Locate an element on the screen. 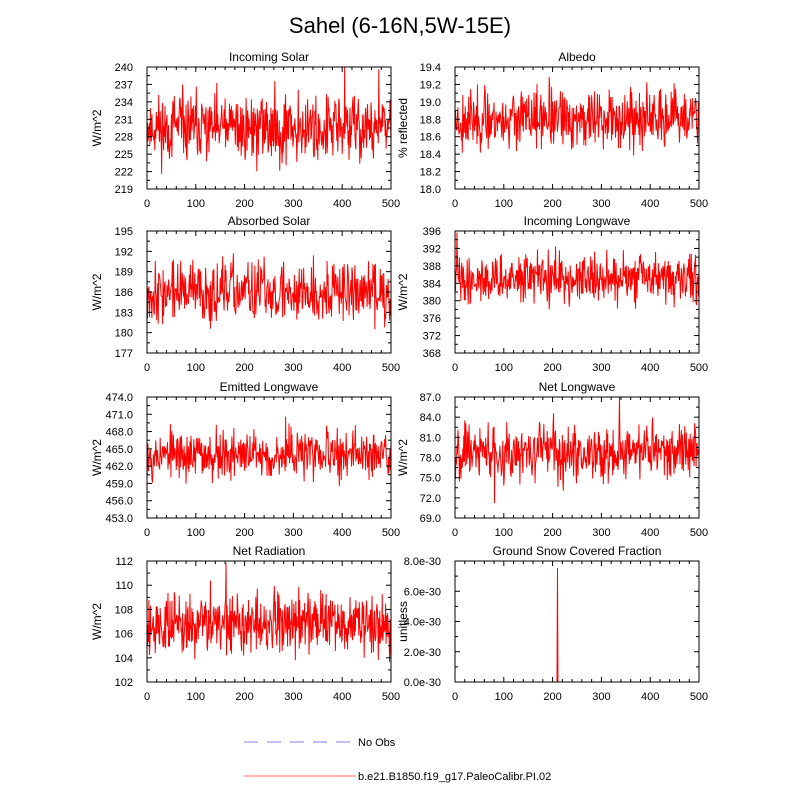  y-tick-label: 106 is located at coordinates (124, 635).